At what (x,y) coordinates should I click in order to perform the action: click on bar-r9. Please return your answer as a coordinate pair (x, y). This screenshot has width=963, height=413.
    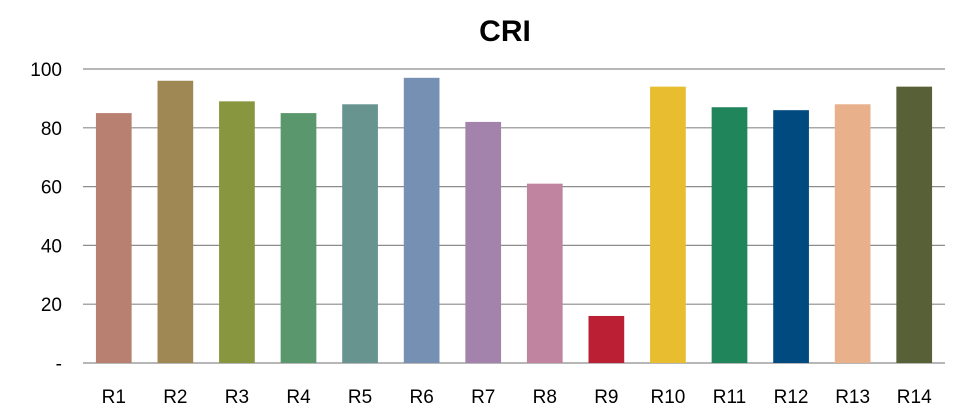
    Looking at the image, I should click on (606, 339).